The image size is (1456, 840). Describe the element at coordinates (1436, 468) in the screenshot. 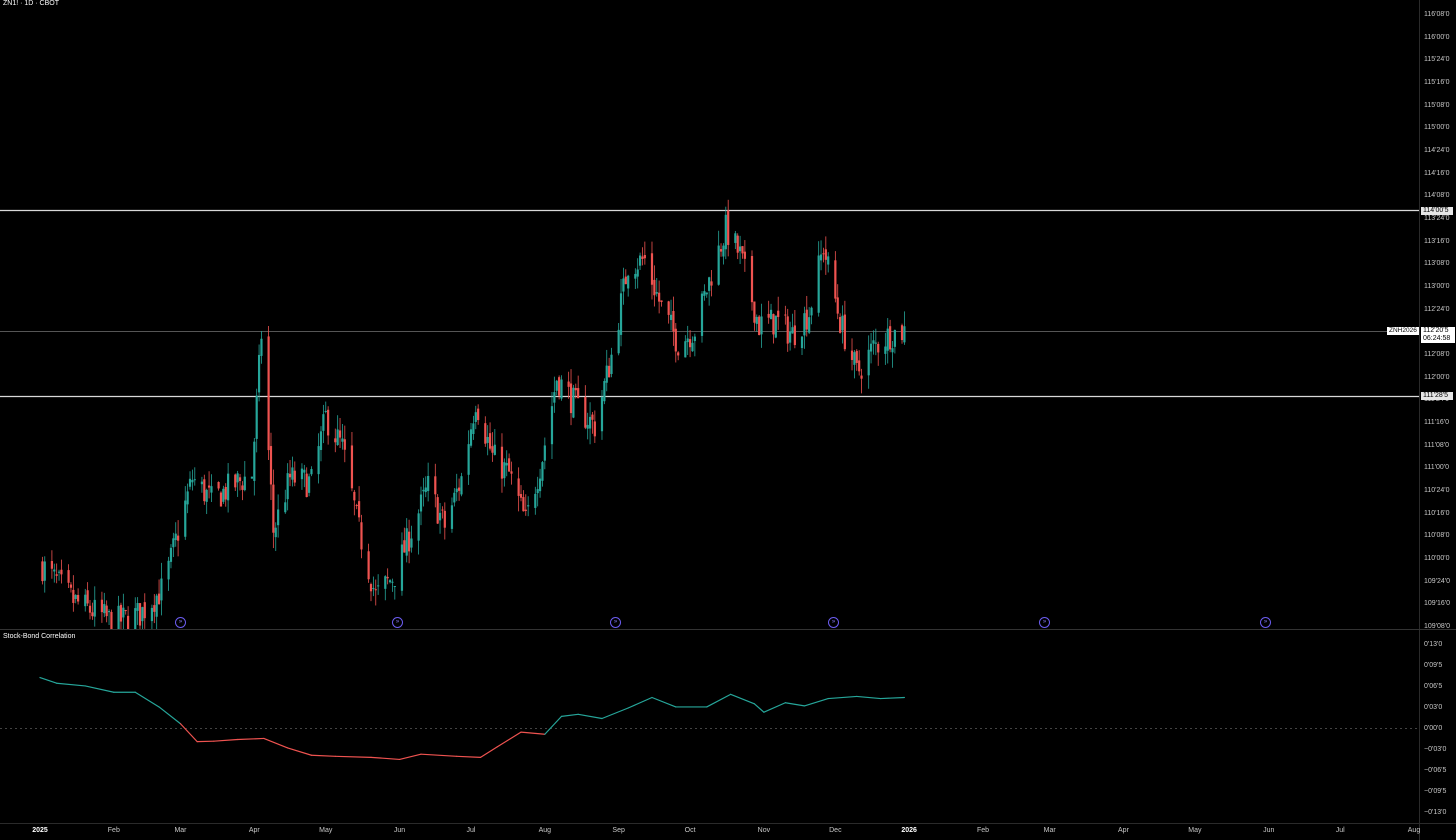

I see `price-axis-tick-label: 111'00'0` at that location.